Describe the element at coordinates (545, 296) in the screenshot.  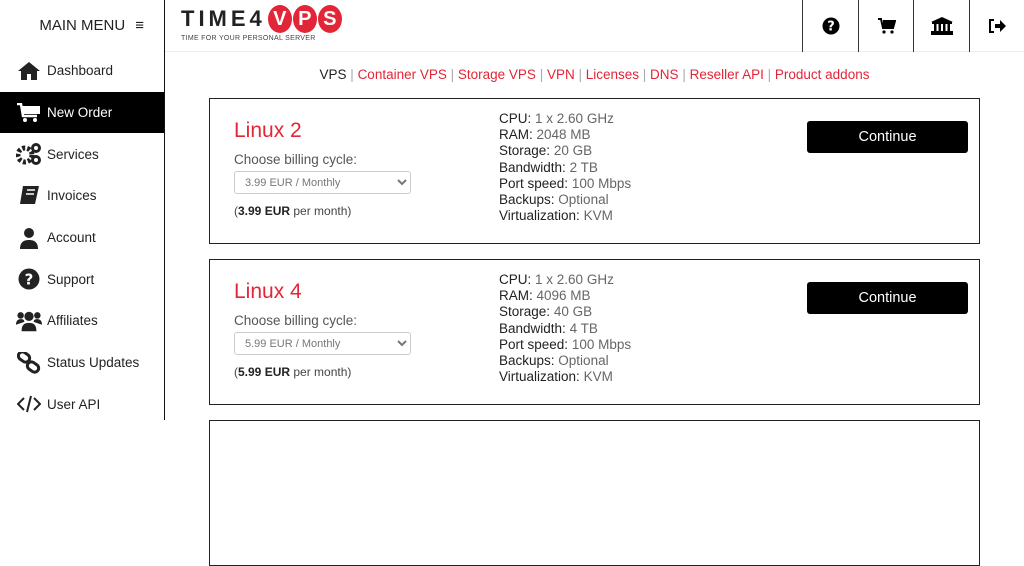
I see `spec-row: RAM: 4096 MB` at that location.